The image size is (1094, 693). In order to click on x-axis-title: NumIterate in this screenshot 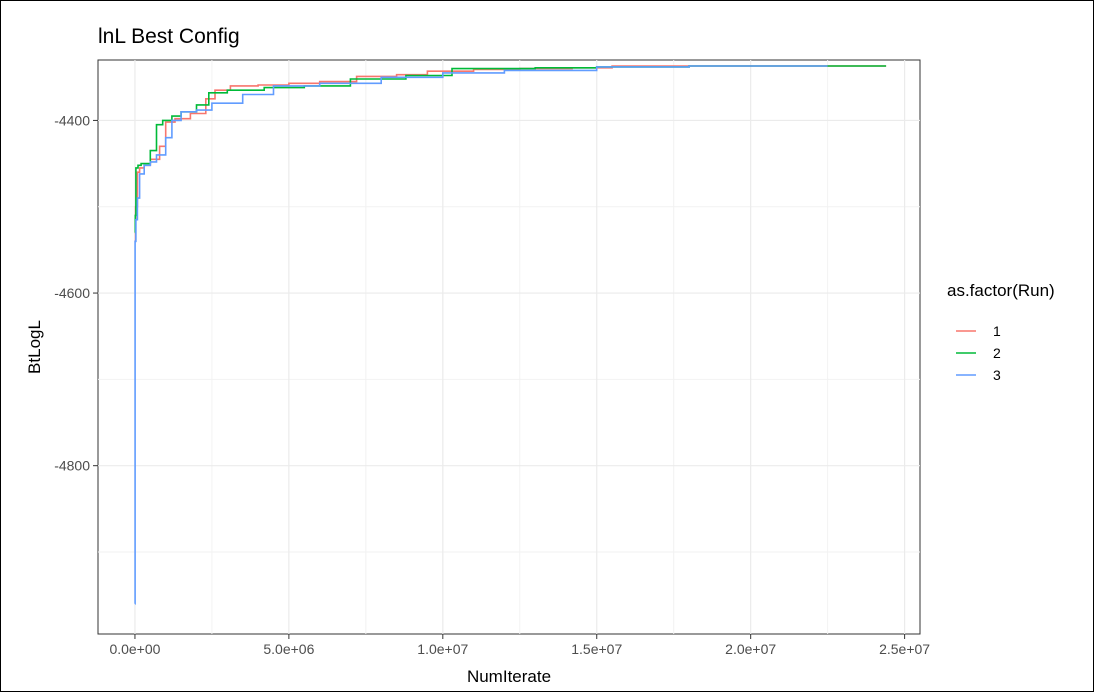, I will do `click(509, 676)`.